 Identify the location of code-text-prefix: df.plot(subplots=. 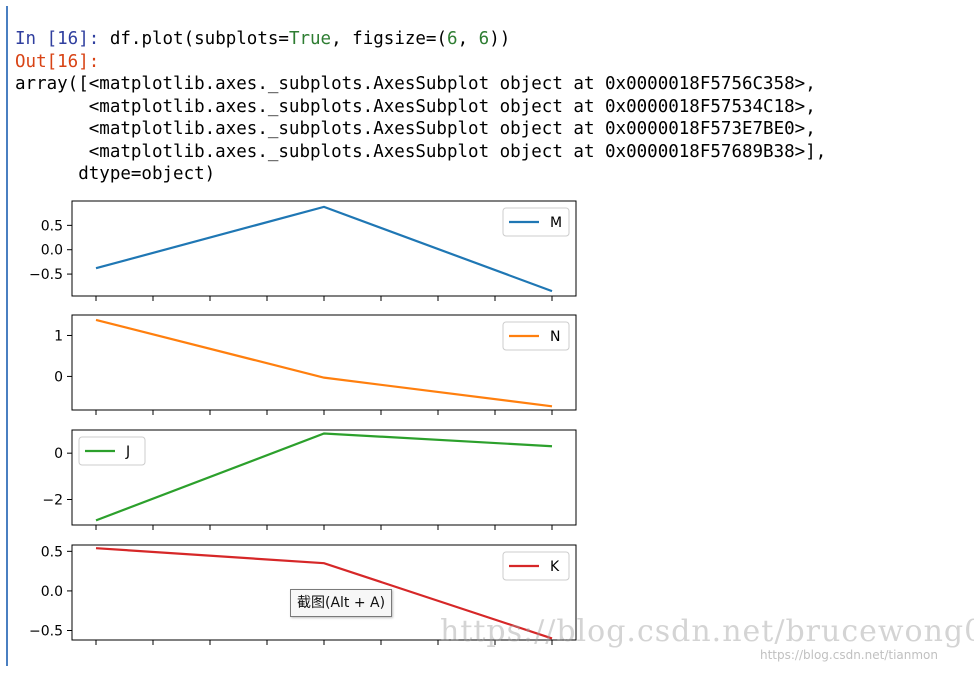
(194, 39).